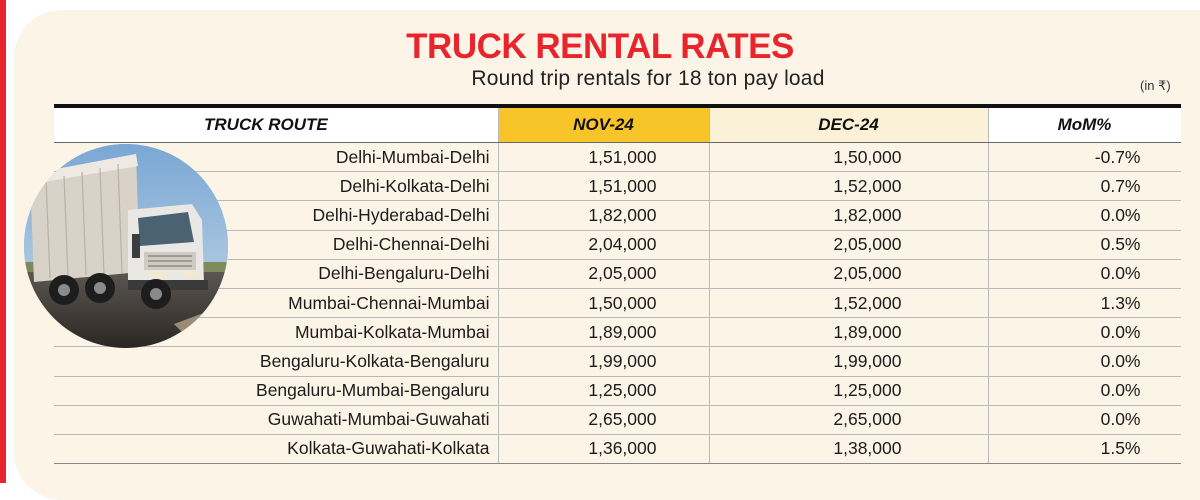 The height and width of the screenshot is (500, 1200). What do you see at coordinates (600, 46) in the screenshot?
I see `page-title: TRUCK RENTAL RATES` at bounding box center [600, 46].